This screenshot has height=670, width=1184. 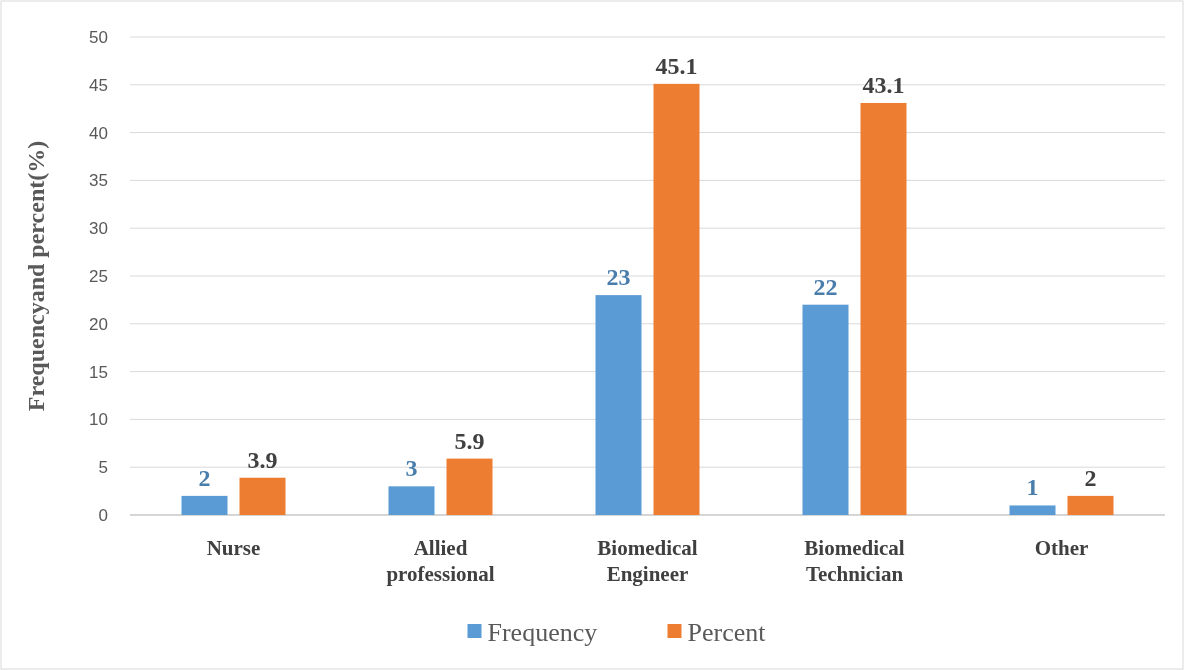 What do you see at coordinates (98, 324) in the screenshot?
I see `y-tick-label: 20` at bounding box center [98, 324].